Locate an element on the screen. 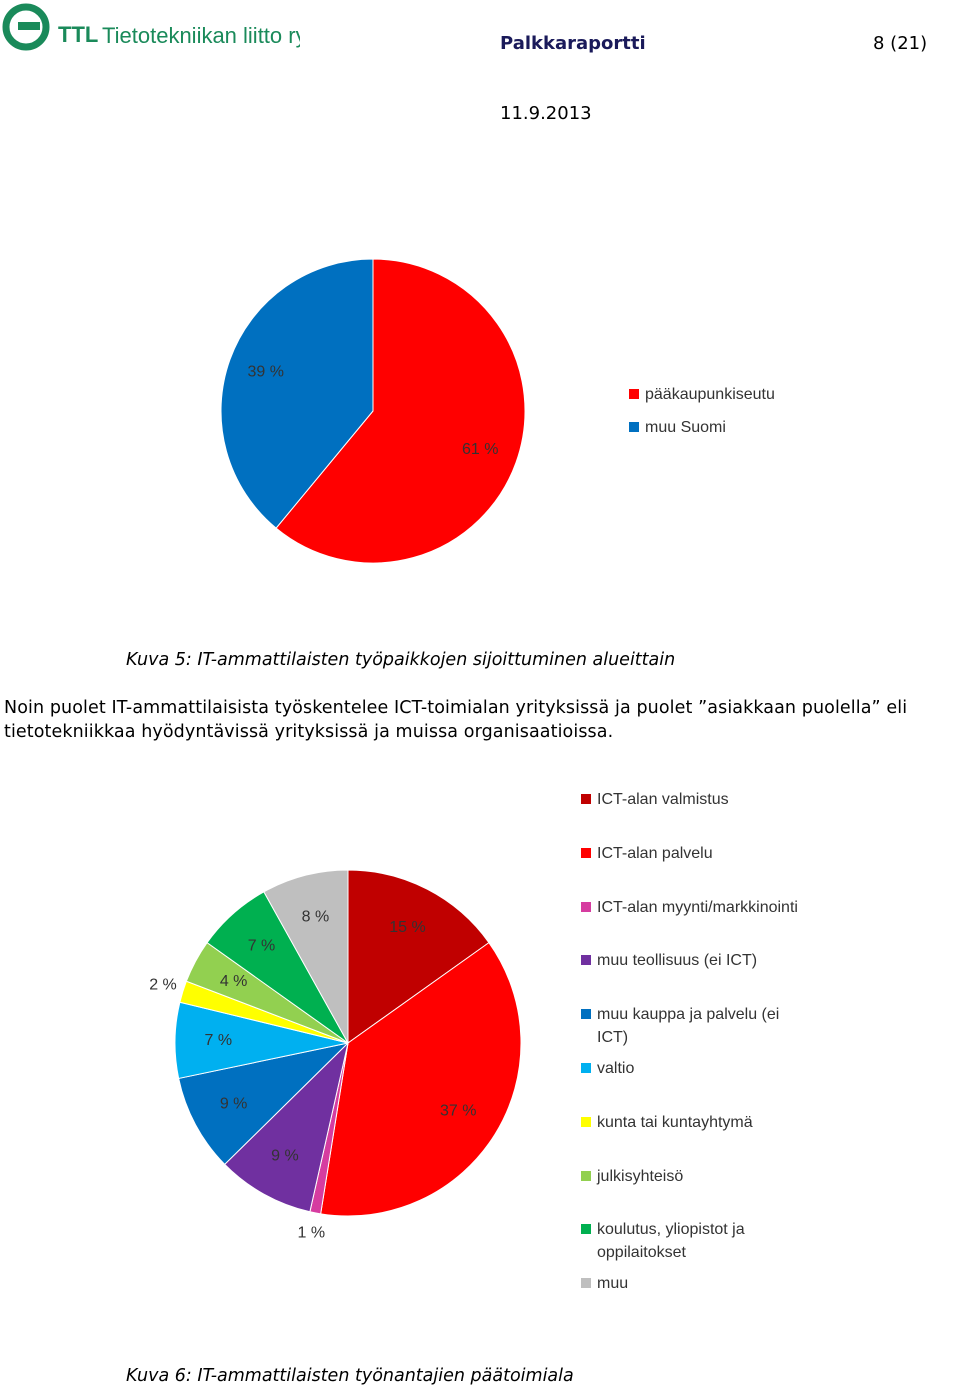 Image resolution: width=960 pixels, height=1389 pixels. legend-item: ICT-alan palvelu is located at coordinates (696, 853).